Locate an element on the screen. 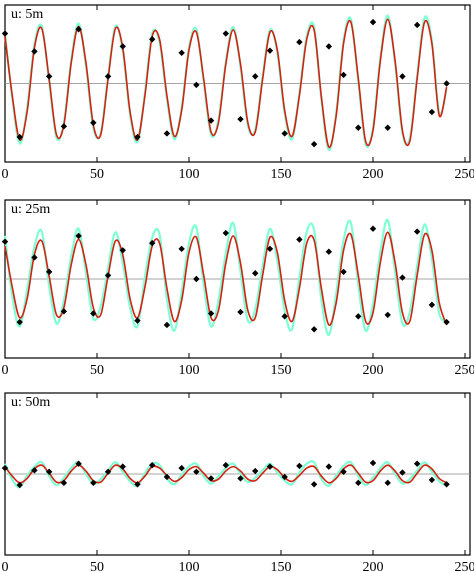 This screenshot has width=474, height=573. panel-label: u: 5m is located at coordinates (27, 14).